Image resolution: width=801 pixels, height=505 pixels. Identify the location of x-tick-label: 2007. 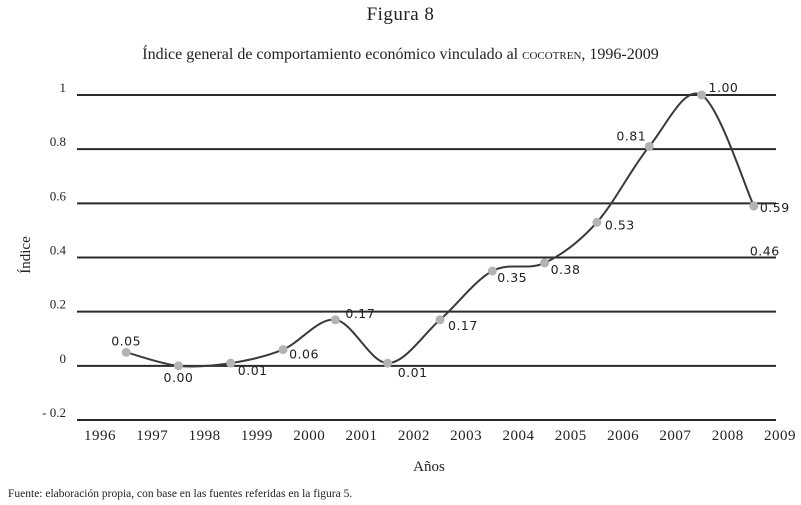
(675, 436).